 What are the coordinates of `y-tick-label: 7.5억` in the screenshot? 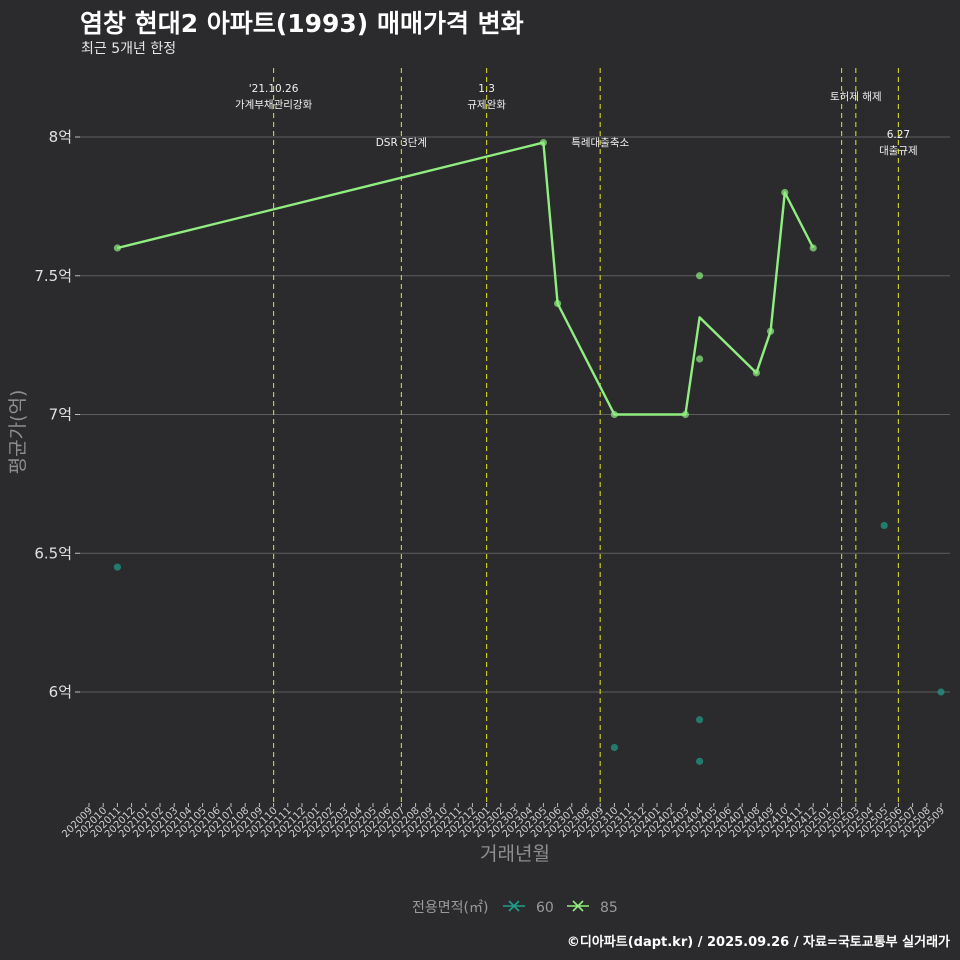 It's located at (53, 276).